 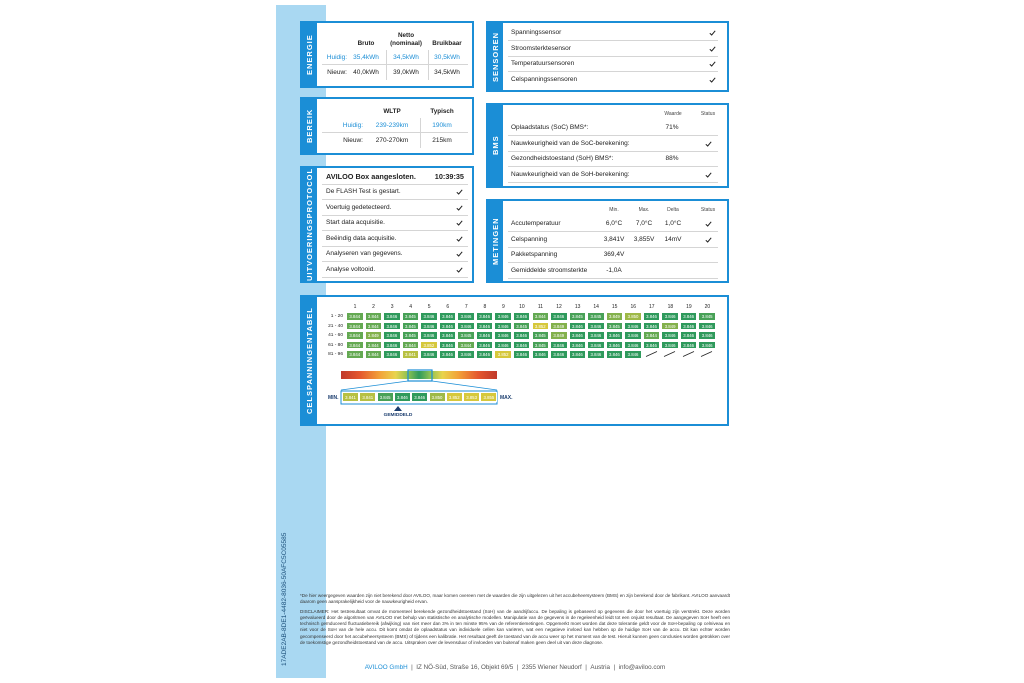 I want to click on label: WLTP, so click(x=392, y=111).